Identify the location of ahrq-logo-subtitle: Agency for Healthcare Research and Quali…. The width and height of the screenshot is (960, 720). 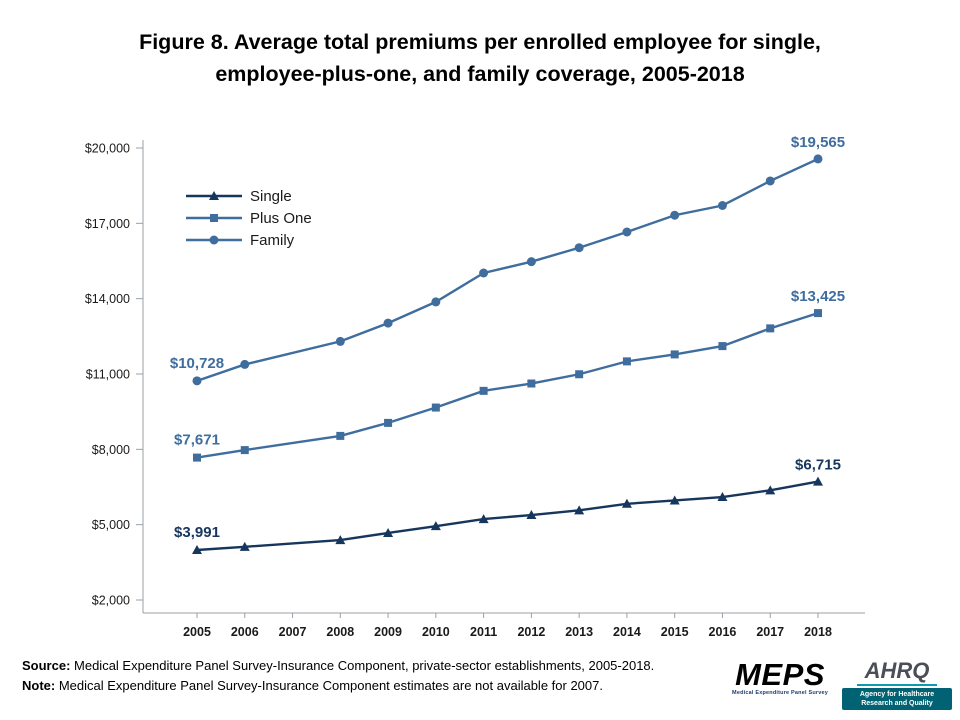
(897, 699).